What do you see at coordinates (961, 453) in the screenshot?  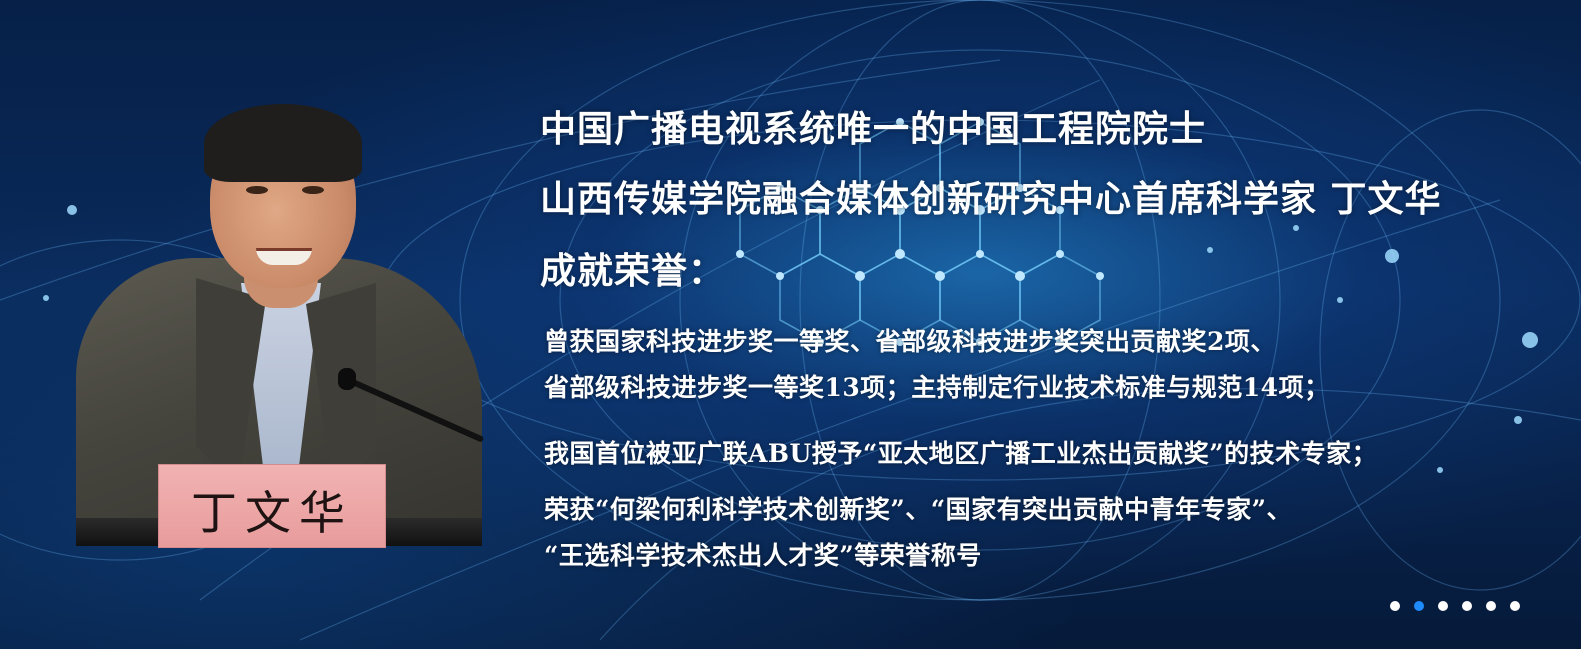 I see `honor-line: 我国首位被亚广联ABU授予“亚太地区广播工业杰出贡献奖”的技术专家；` at bounding box center [961, 453].